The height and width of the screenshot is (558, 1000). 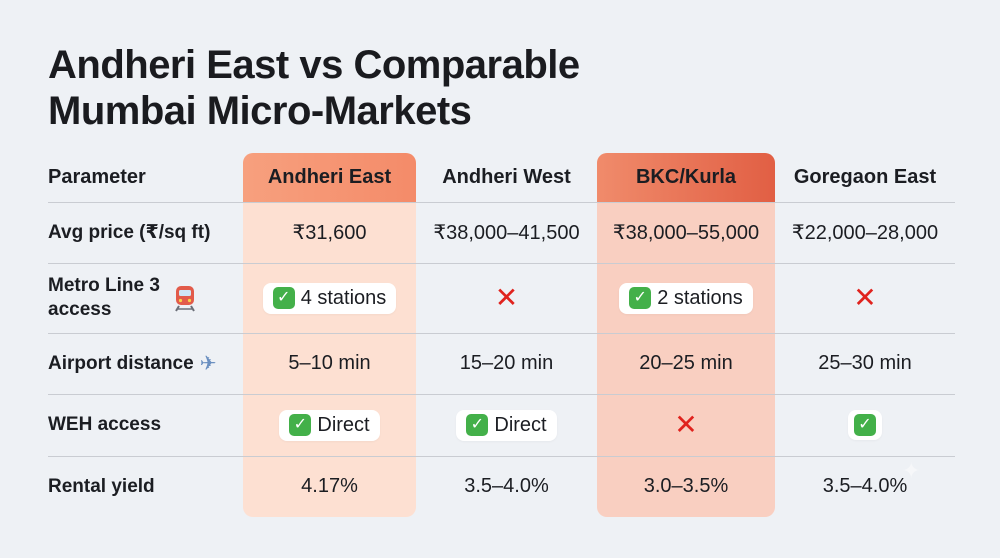 I want to click on airplane-icon: ✈, so click(x=208, y=364).